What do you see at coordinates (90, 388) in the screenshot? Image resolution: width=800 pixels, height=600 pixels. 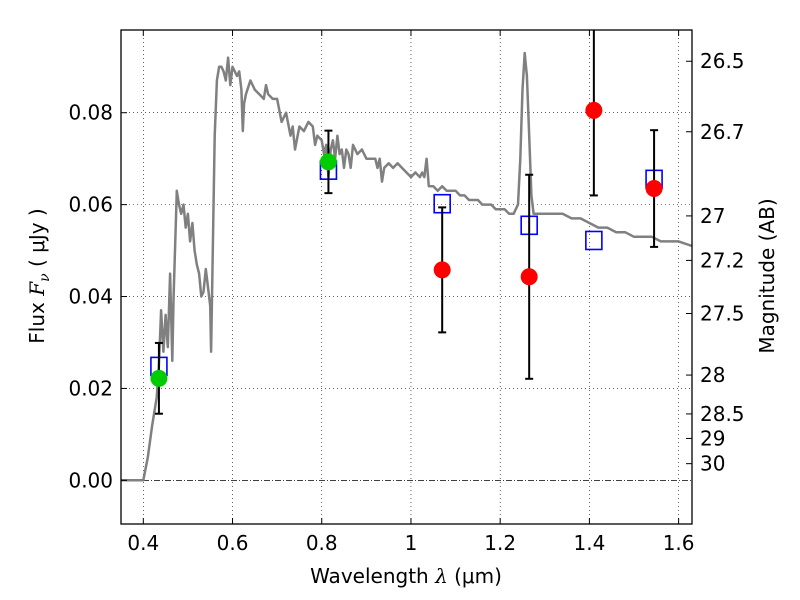 I see `y-tick-label: 0.02` at bounding box center [90, 388].